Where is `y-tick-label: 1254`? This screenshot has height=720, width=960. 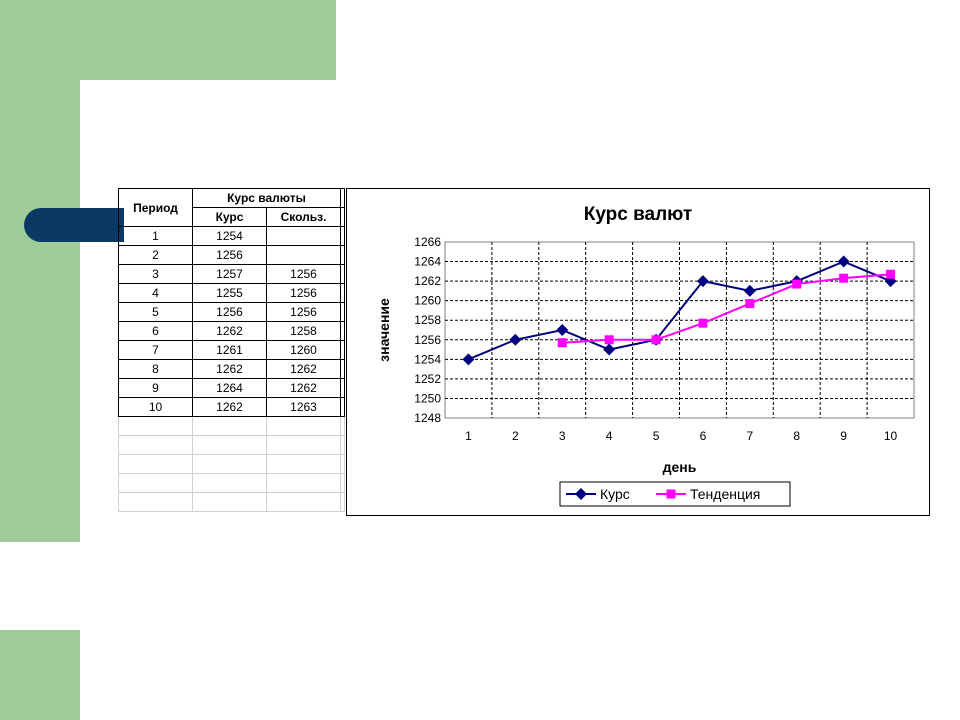 y-tick-label: 1254 is located at coordinates (427, 359).